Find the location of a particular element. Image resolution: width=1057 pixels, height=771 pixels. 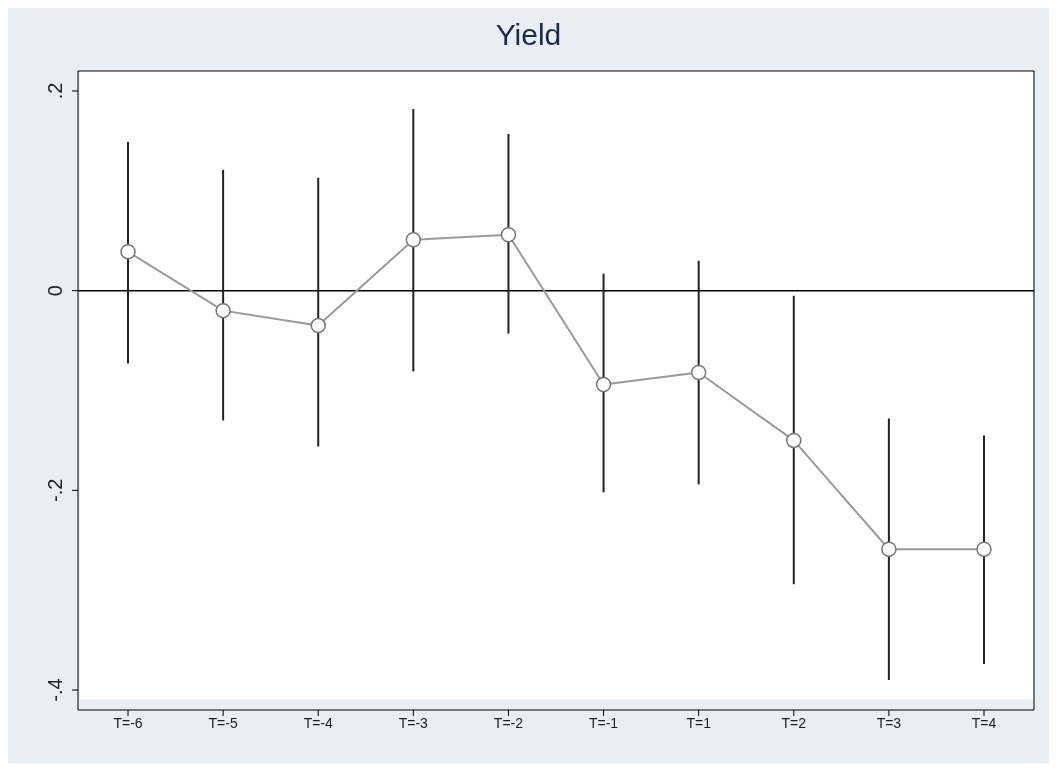

x-tick-label: T=-6 is located at coordinates (128, 722).